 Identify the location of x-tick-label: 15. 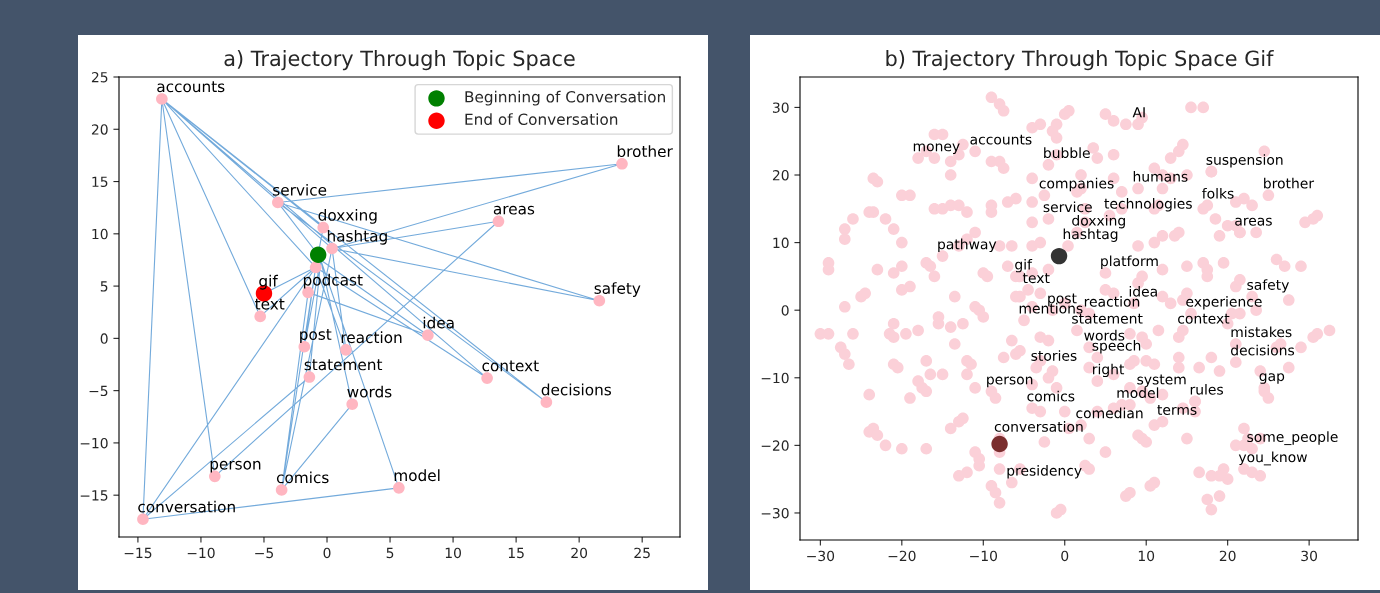
(516, 553).